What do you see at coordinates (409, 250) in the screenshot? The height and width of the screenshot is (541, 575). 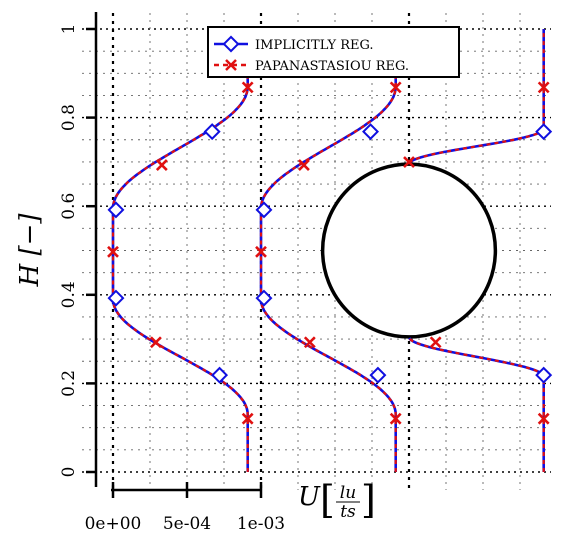 I see `cylinder-obstacle` at bounding box center [409, 250].